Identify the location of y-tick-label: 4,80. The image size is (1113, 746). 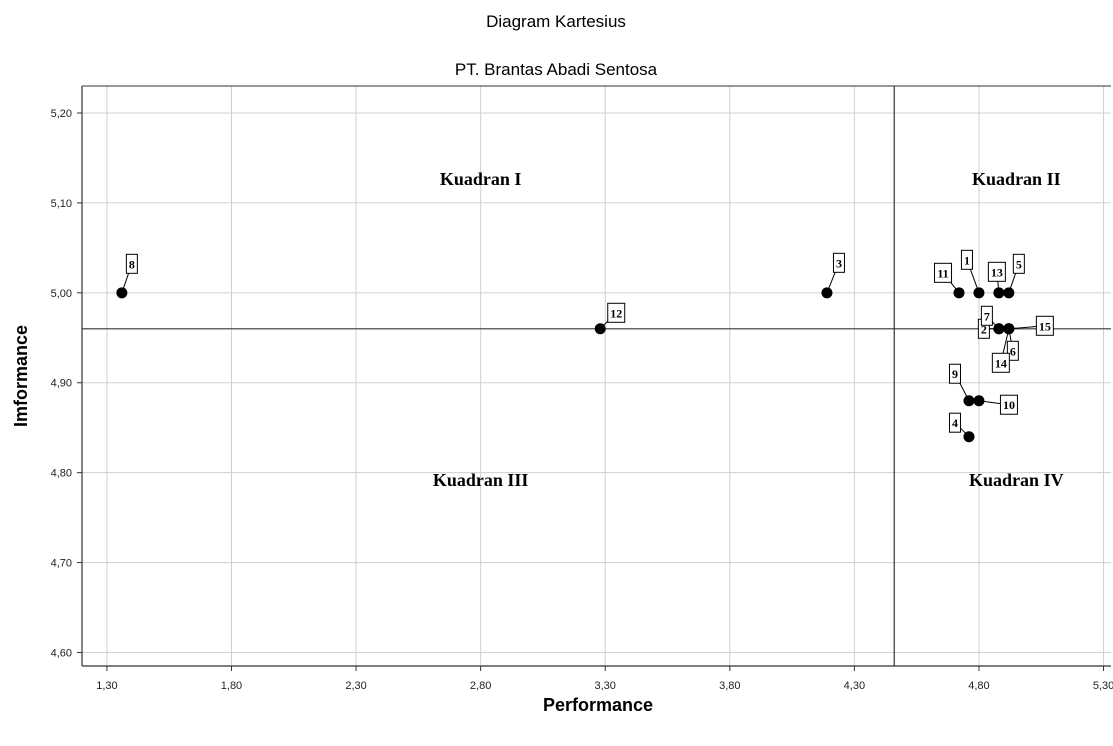
(61, 474).